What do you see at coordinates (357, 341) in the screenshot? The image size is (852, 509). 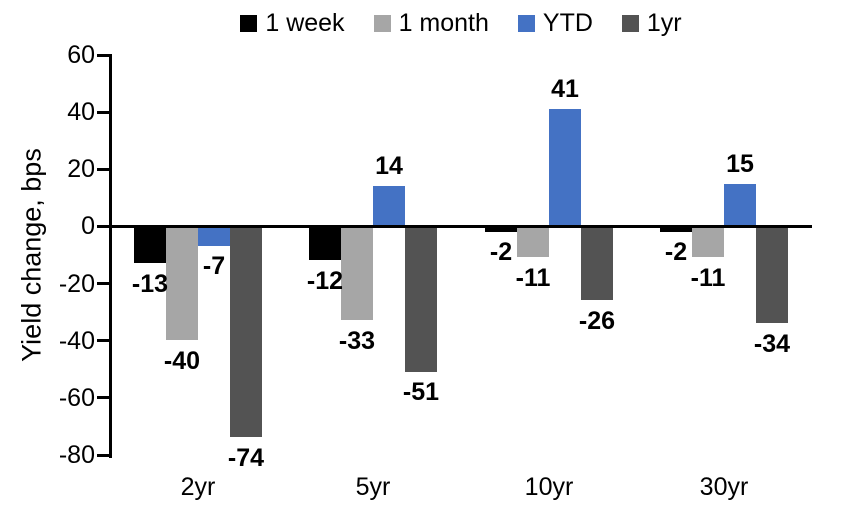 I see `bar-value-label: -33` at bounding box center [357, 341].